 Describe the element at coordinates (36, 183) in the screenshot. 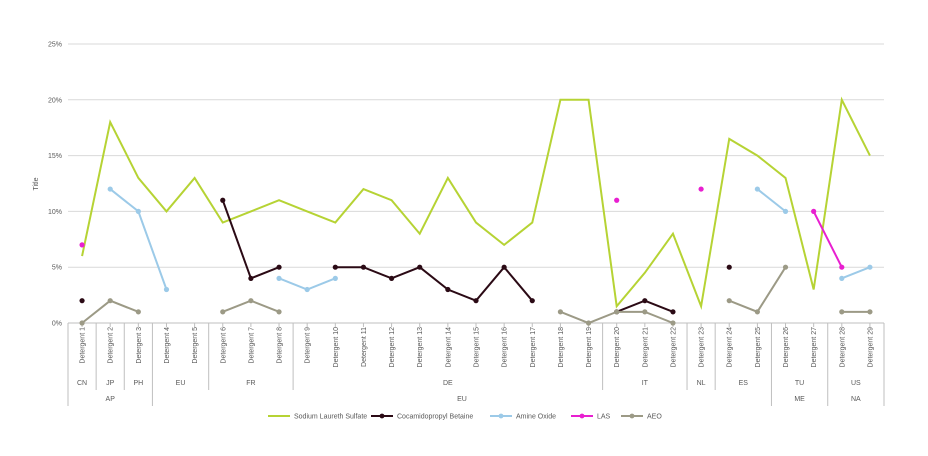

I see `y-axis-label: Title` at that location.